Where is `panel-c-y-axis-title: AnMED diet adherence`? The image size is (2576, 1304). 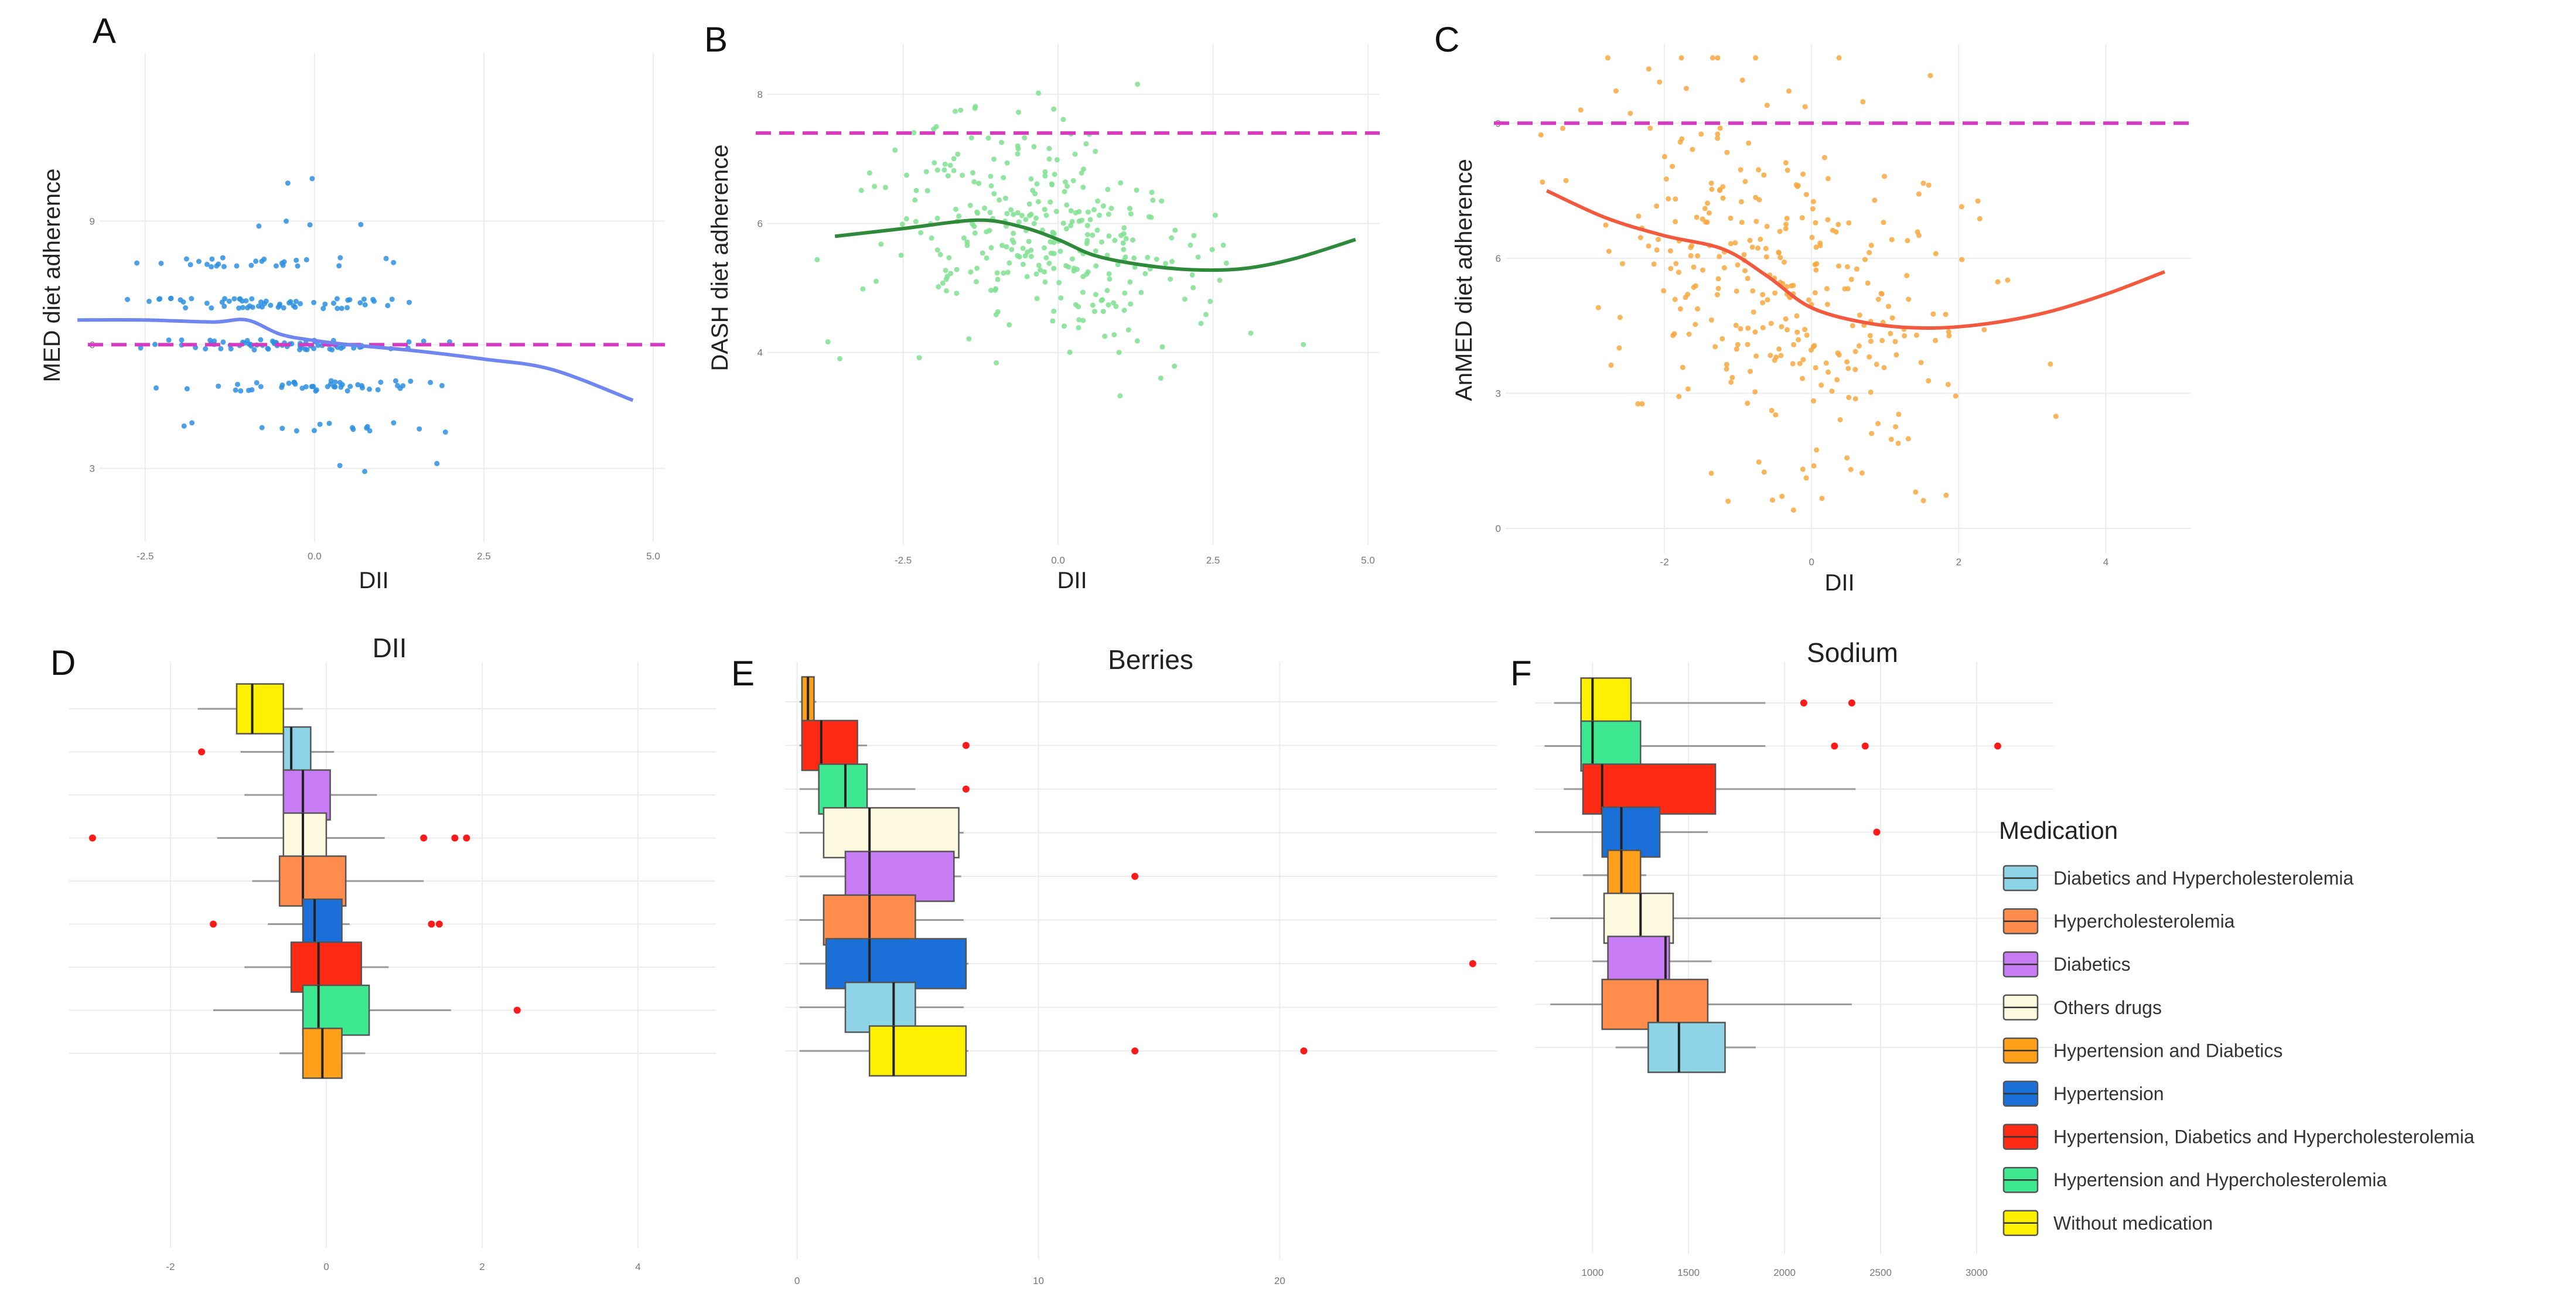
panel-c-y-axis-title: AnMED diet adherence is located at coordinates (1464, 280).